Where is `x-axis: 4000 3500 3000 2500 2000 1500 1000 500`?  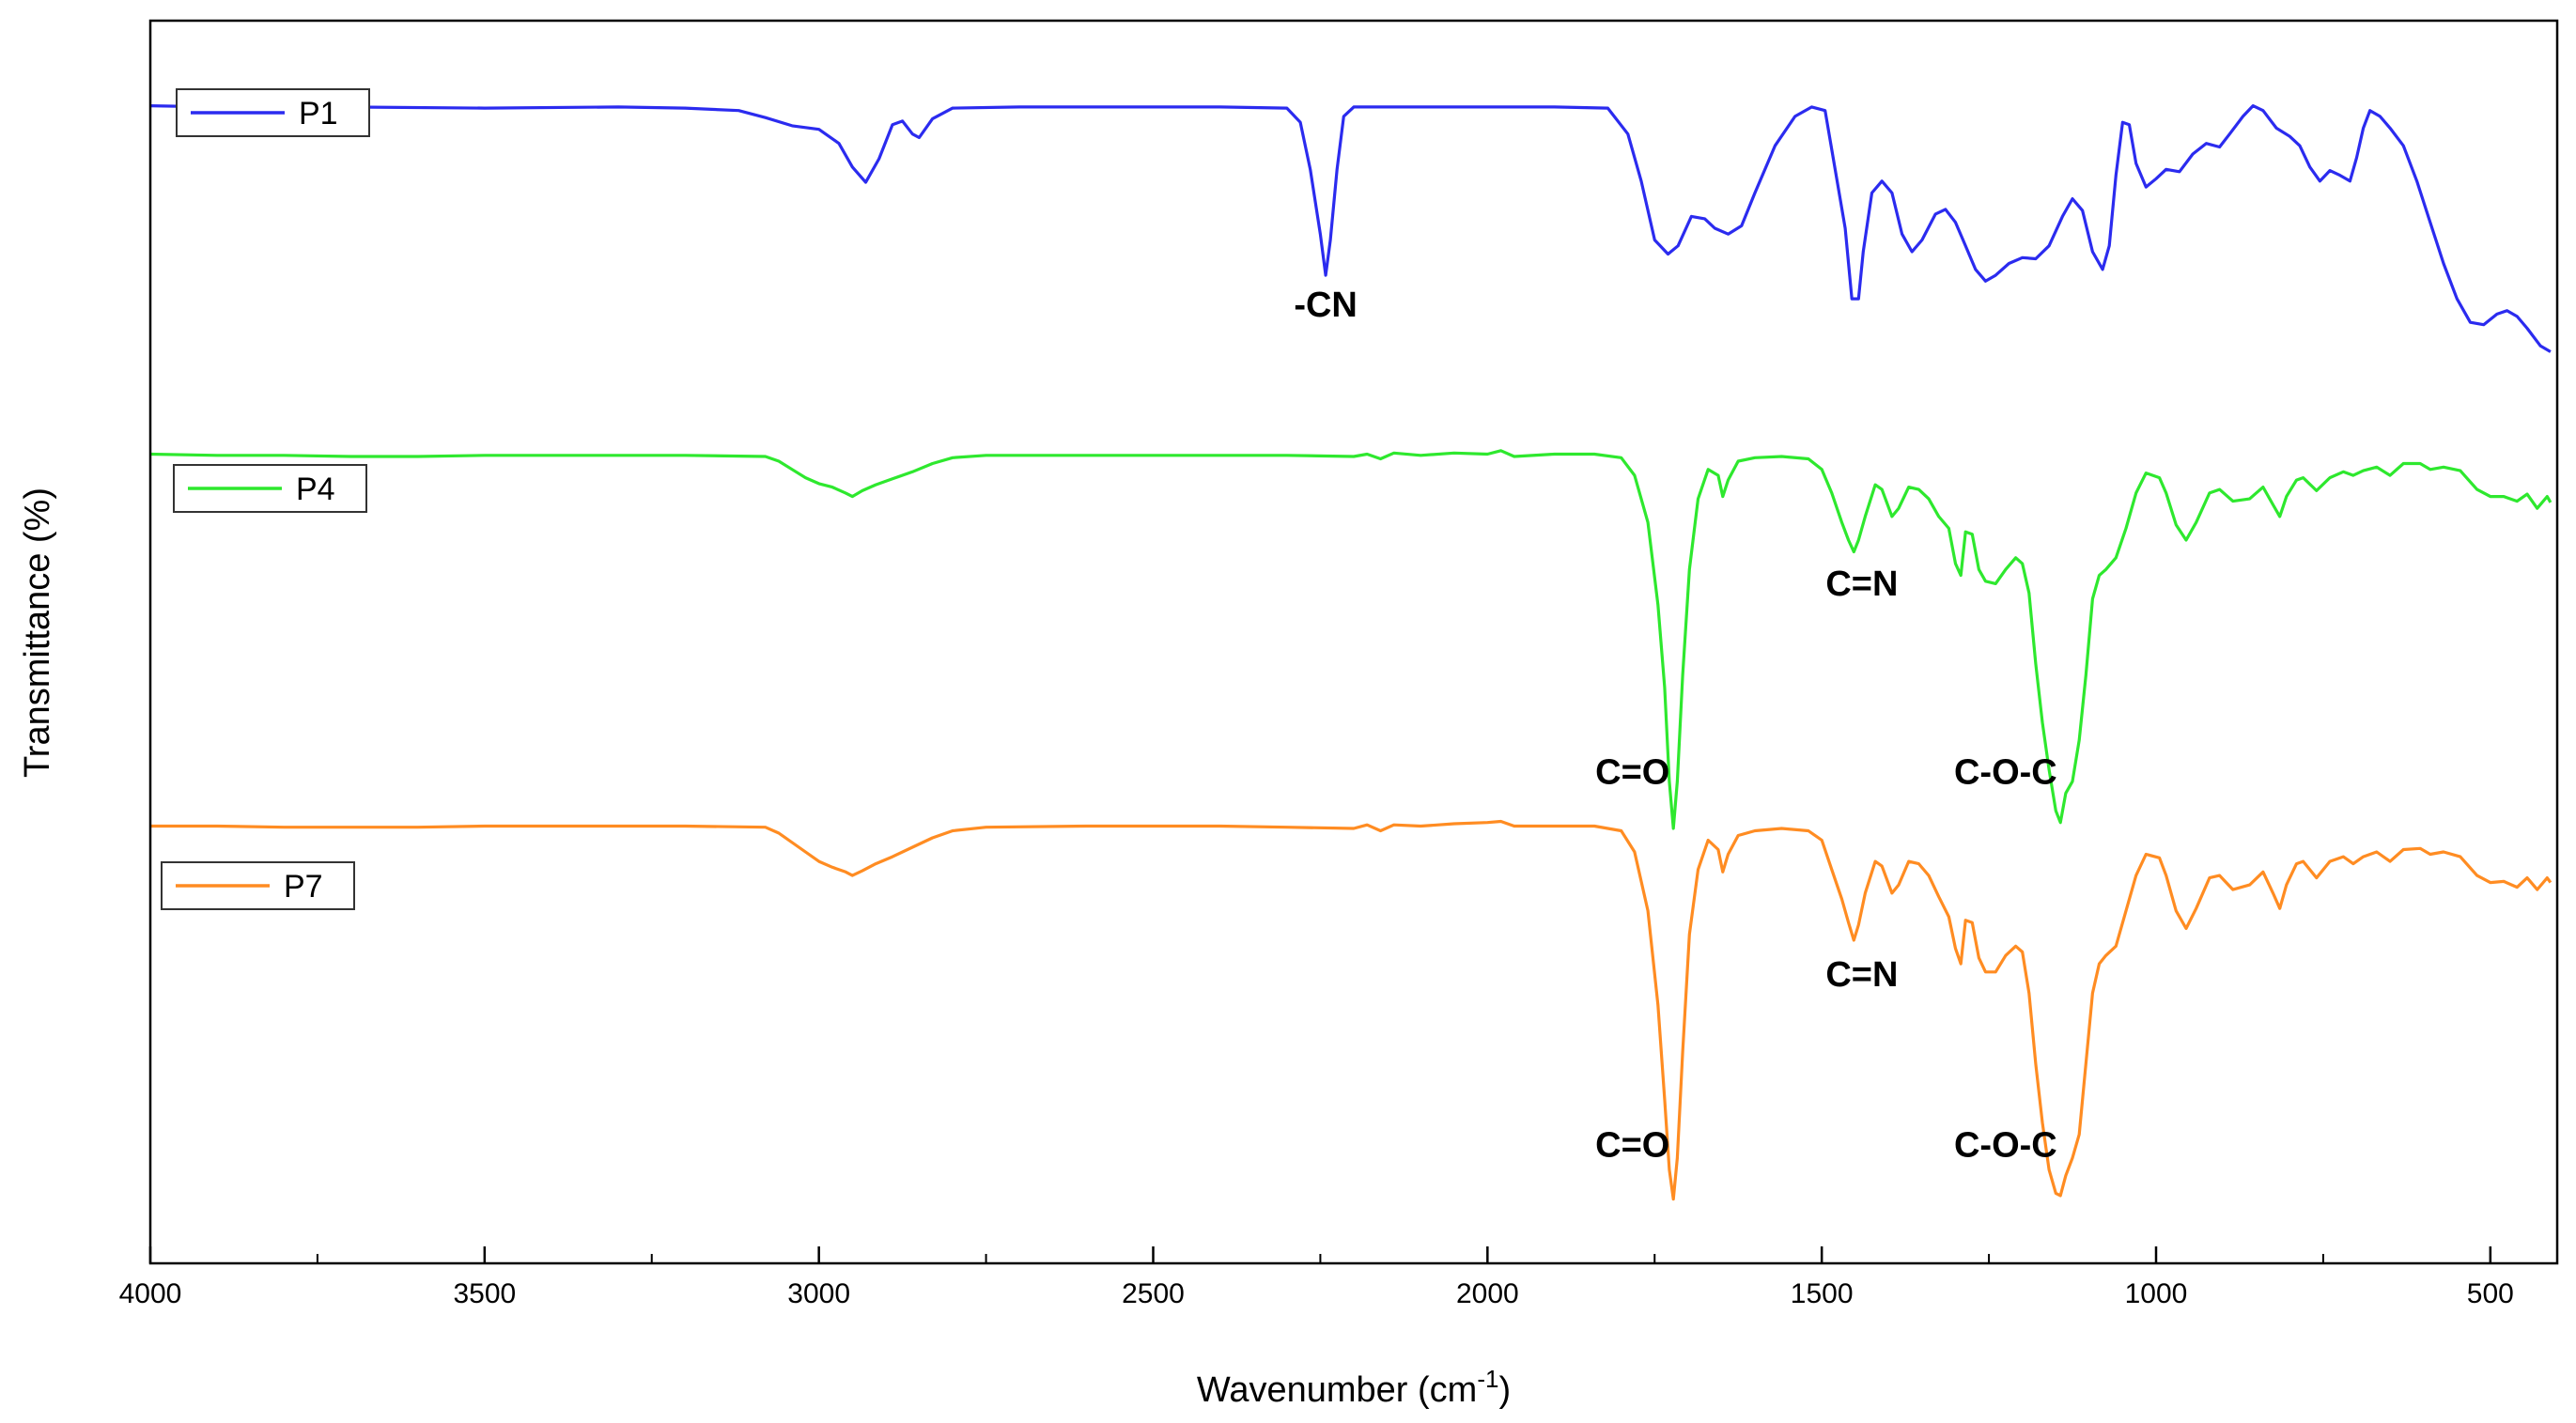
x-axis: 4000 3500 3000 2500 2000 1500 1000 500 is located at coordinates (1317, 1278).